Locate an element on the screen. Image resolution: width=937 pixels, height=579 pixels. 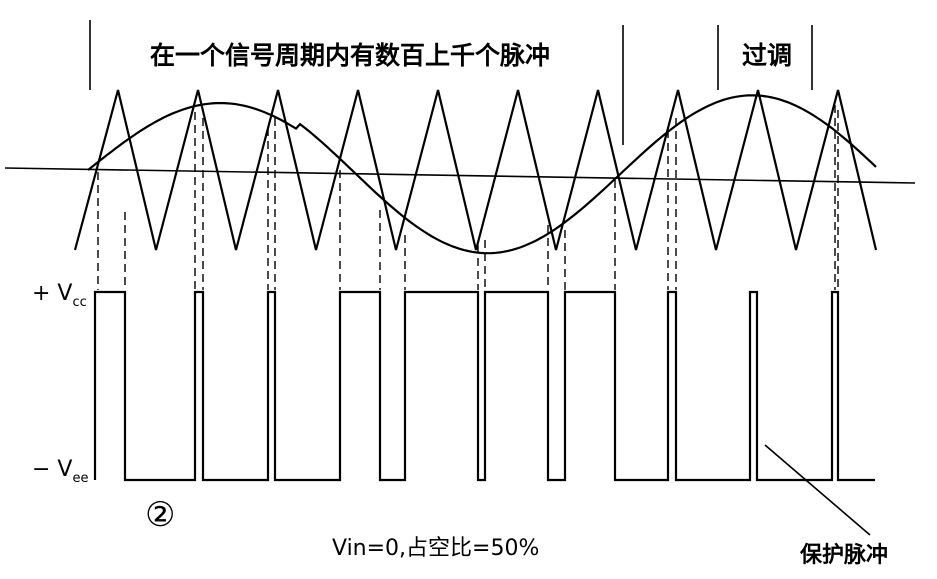
top-annotation: 在一个信号周期内有数百上千个脉冲 is located at coordinates (350, 55).